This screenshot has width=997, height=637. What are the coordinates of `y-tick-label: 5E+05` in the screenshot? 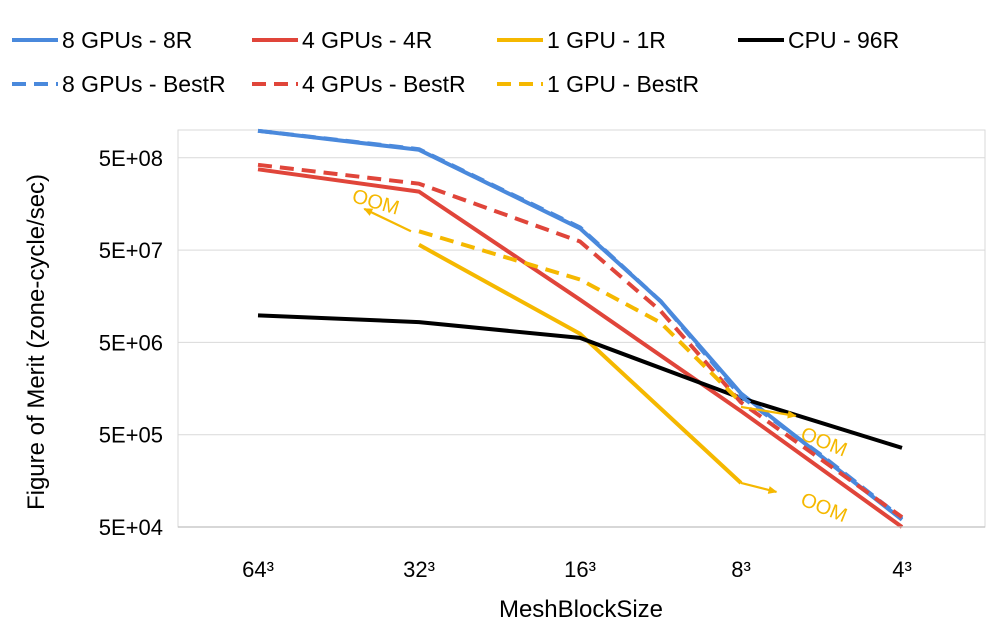 It's located at (131, 435).